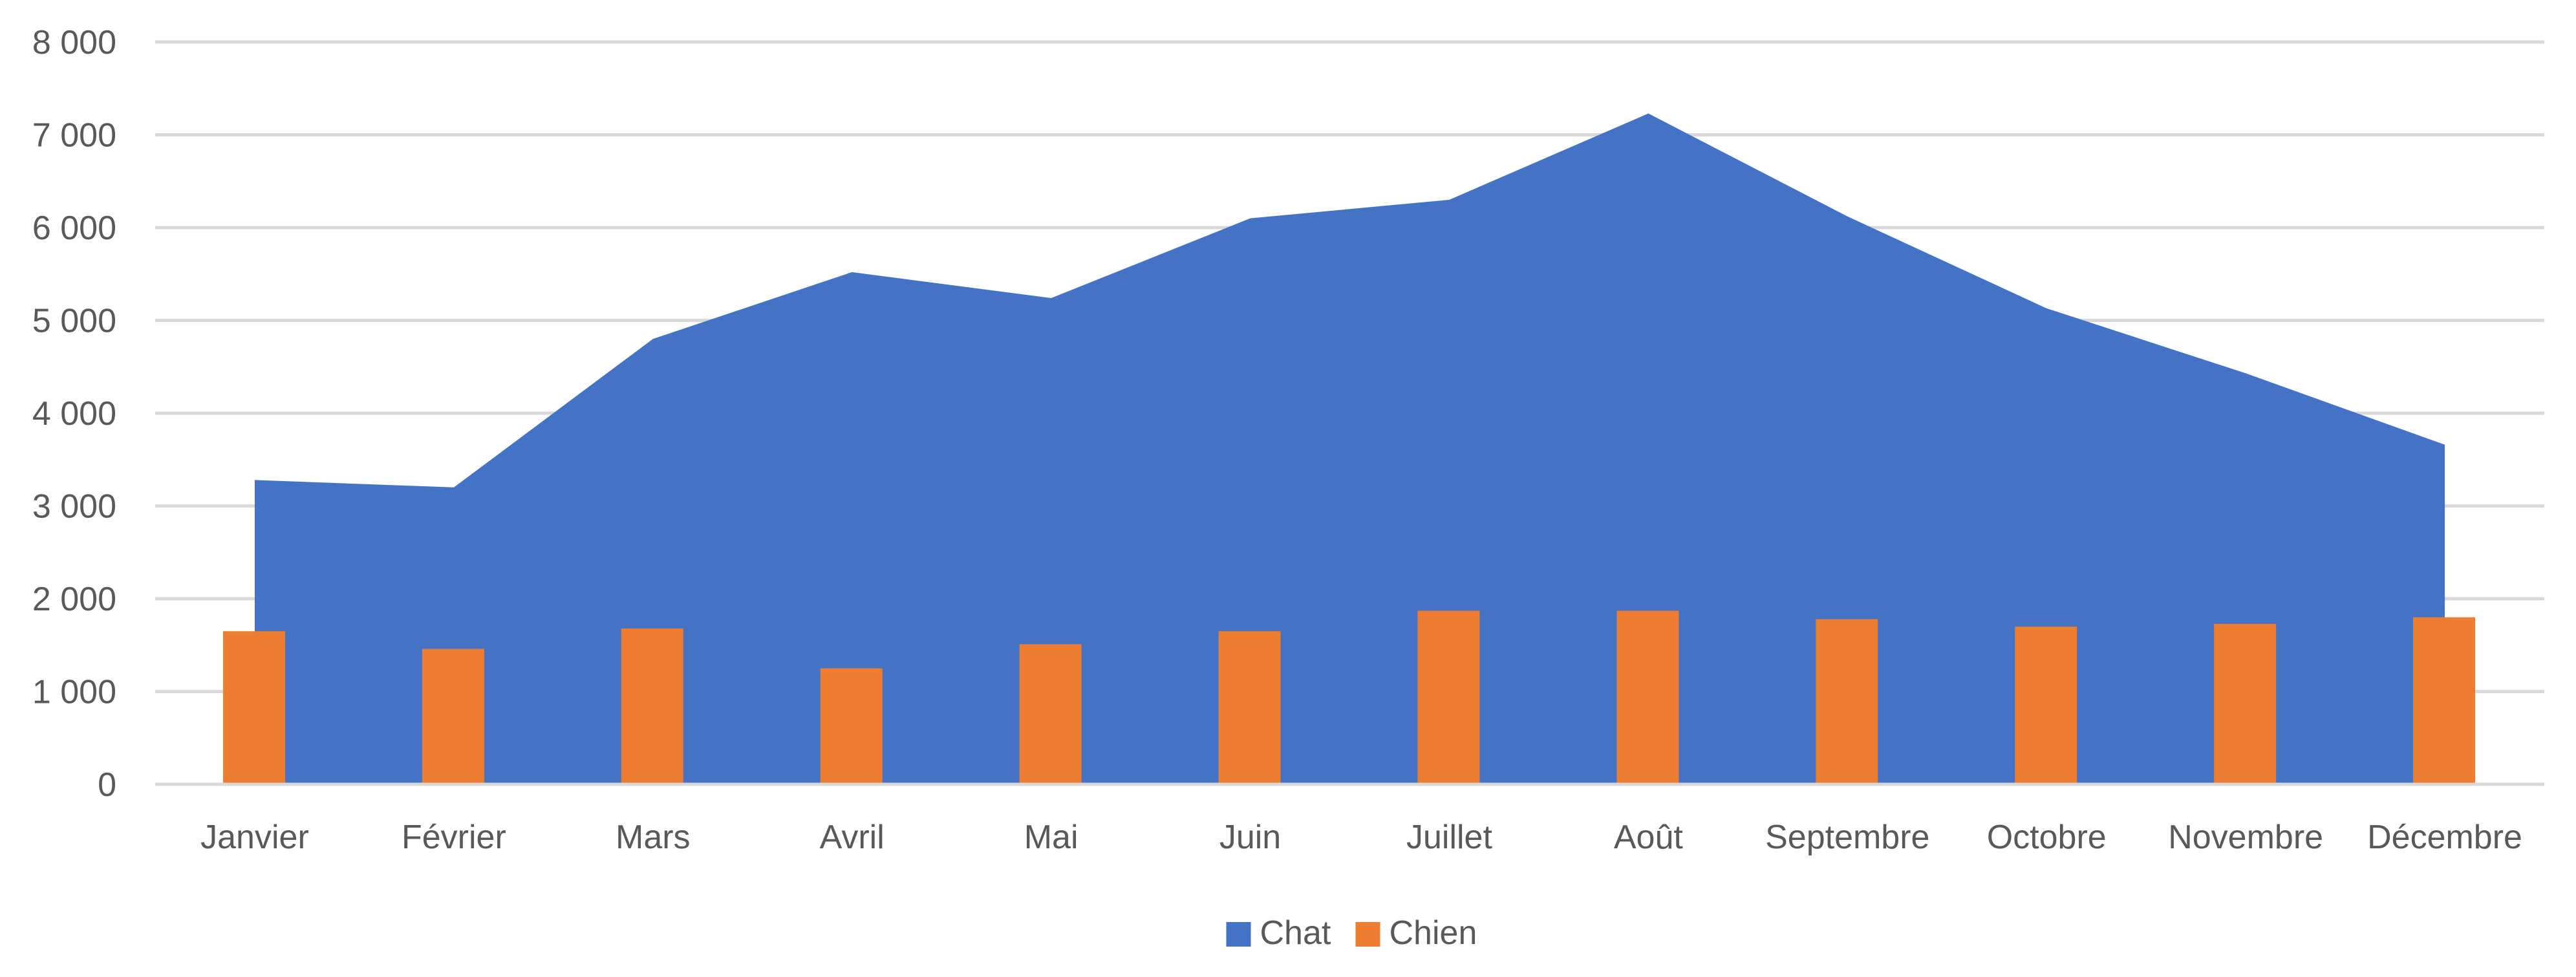 This screenshot has width=2576, height=977. I want to click on x-tick-label: Janvier, so click(254, 837).